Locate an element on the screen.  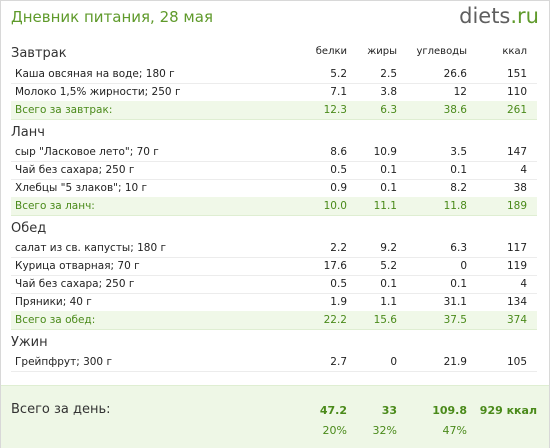
total-label: Всего за завтрак: is located at coordinates (64, 110).